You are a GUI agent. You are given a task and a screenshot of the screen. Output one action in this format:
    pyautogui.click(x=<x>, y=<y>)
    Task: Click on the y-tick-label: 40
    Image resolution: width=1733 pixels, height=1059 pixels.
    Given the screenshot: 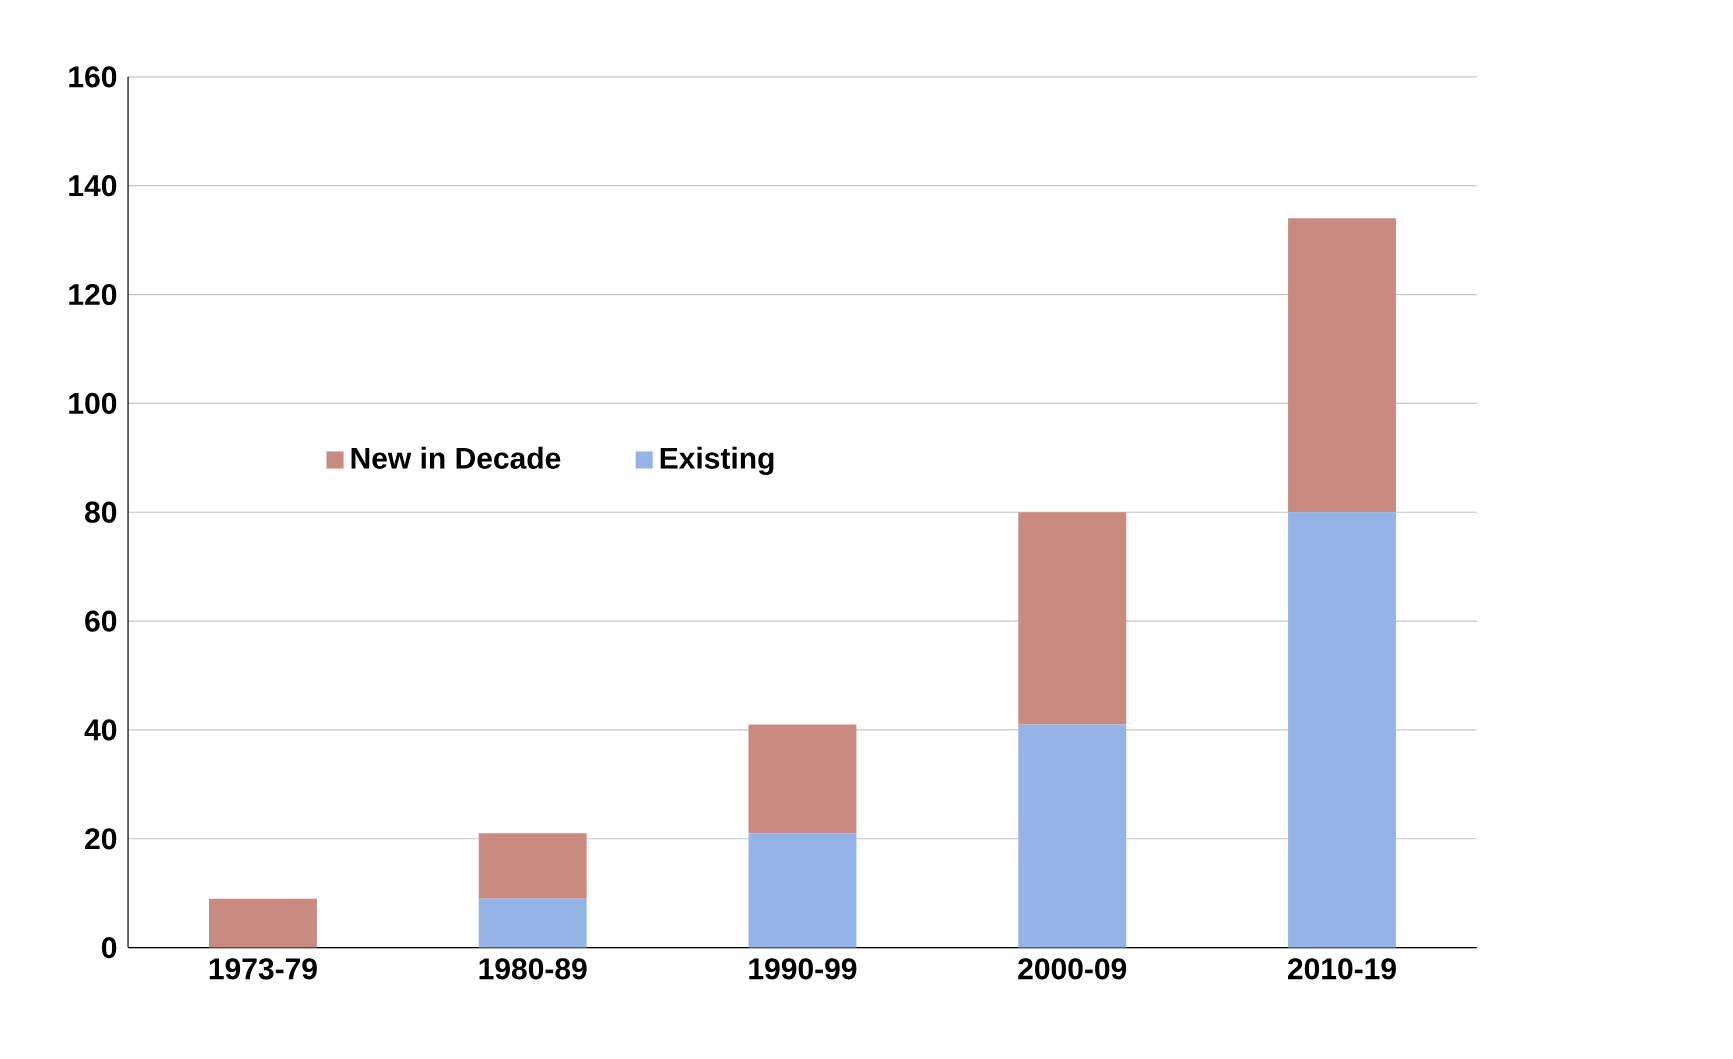 What is the action you would take?
    pyautogui.click(x=100, y=730)
    